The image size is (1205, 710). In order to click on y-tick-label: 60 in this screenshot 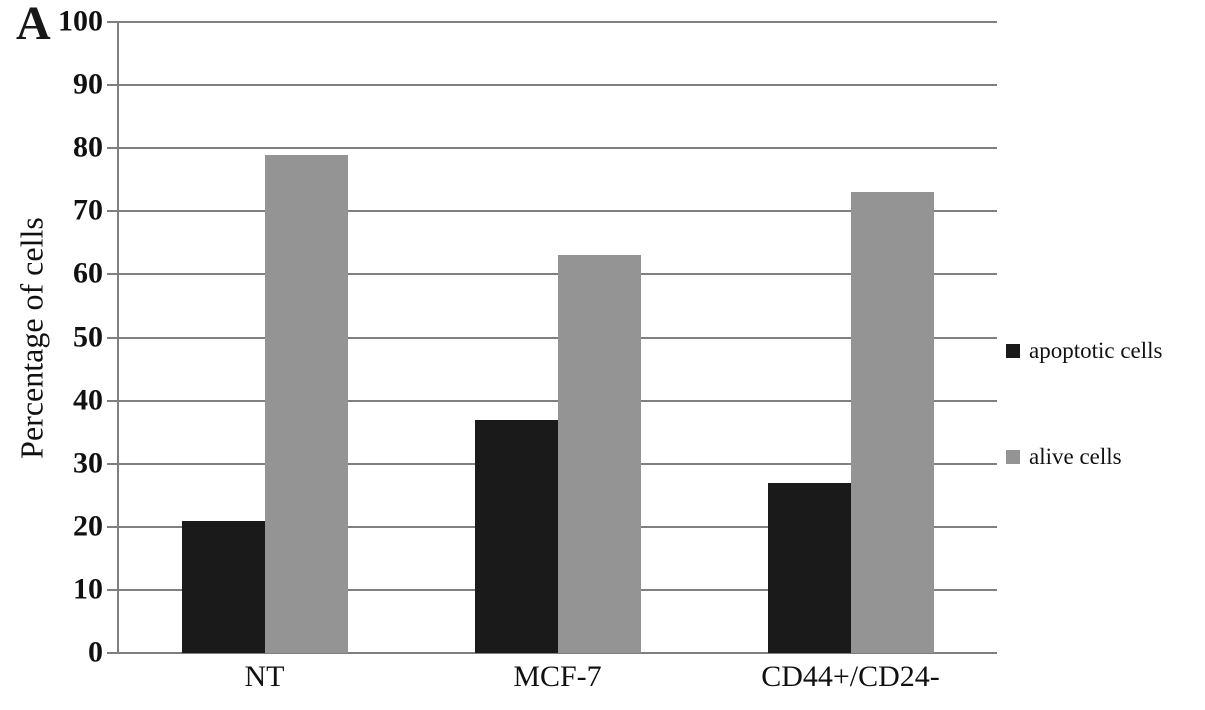, I will do `click(88, 273)`.